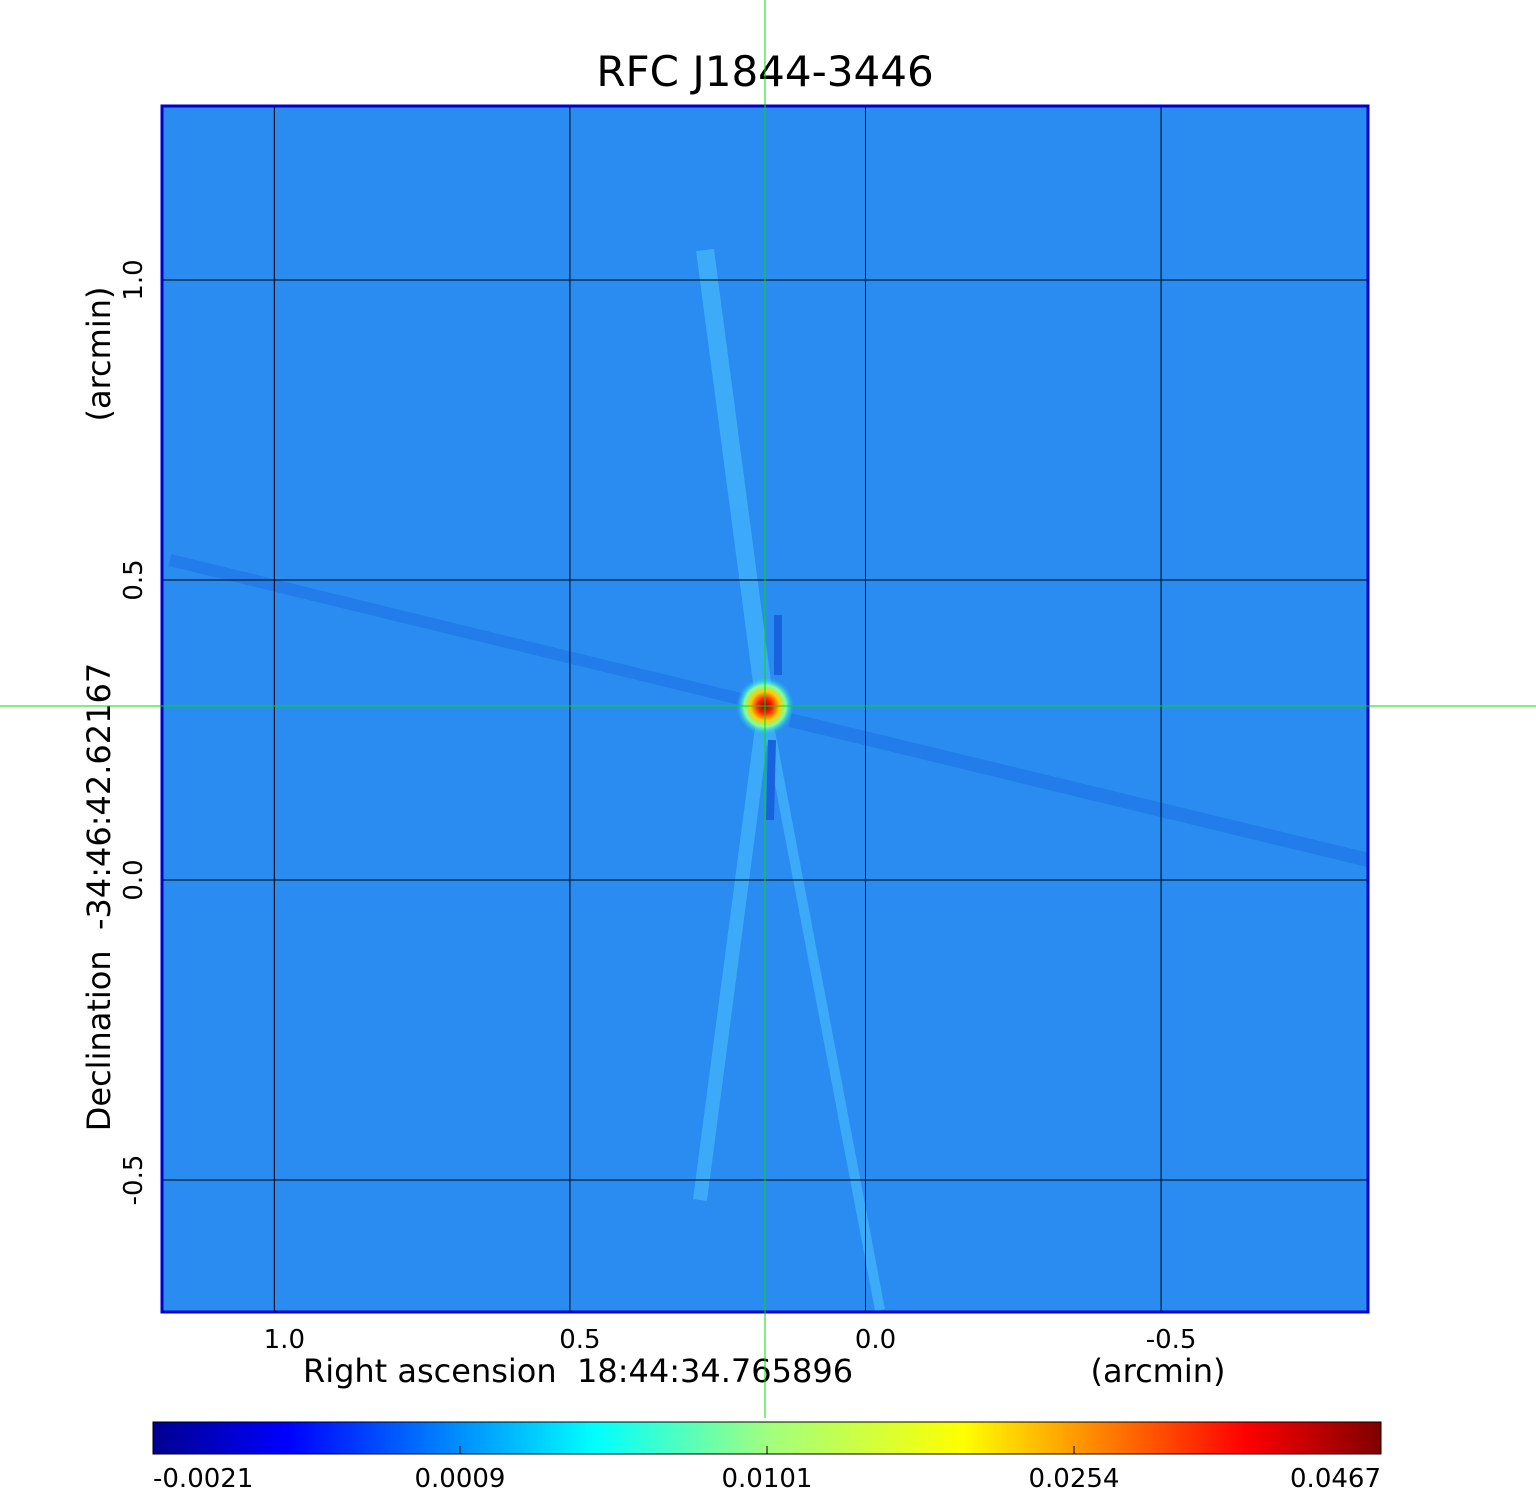 This screenshot has height=1511, width=1536. I want to click on x-axis-unit-label: (arcmin), so click(1158, 1371).